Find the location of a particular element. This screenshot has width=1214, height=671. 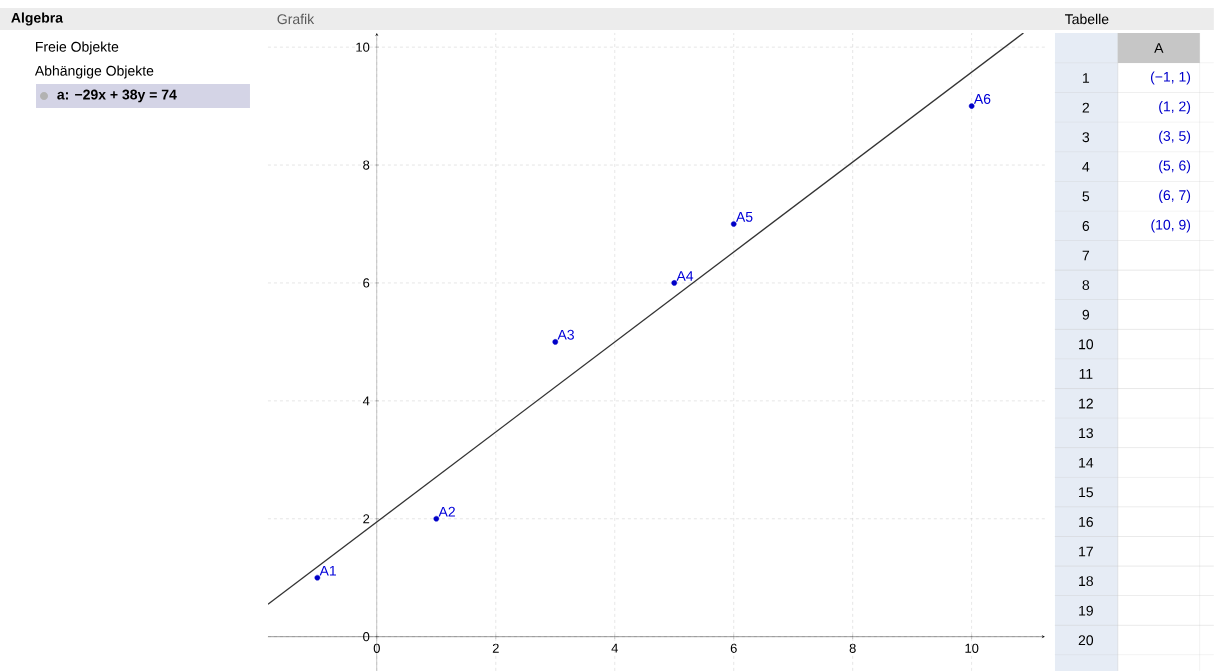

y-tick-label: 4 is located at coordinates (366, 401).